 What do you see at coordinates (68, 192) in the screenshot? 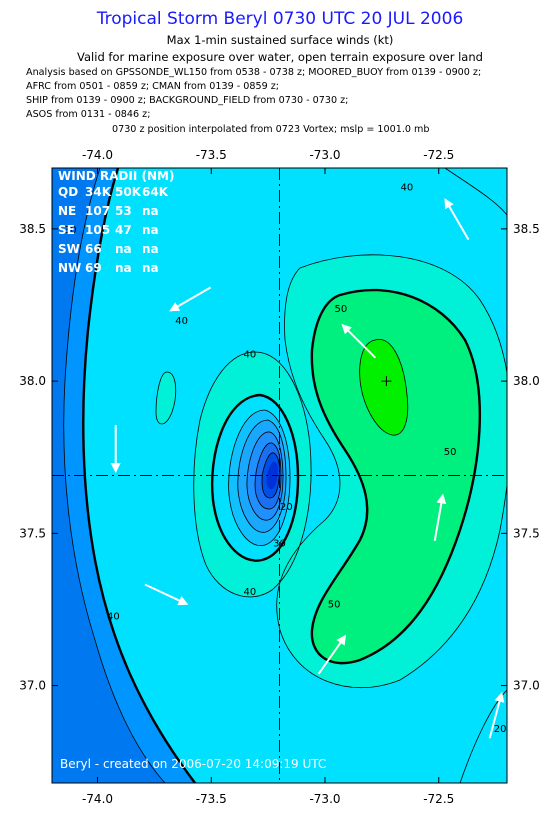
I see `wind-radii-col-header: QD` at bounding box center [68, 192].